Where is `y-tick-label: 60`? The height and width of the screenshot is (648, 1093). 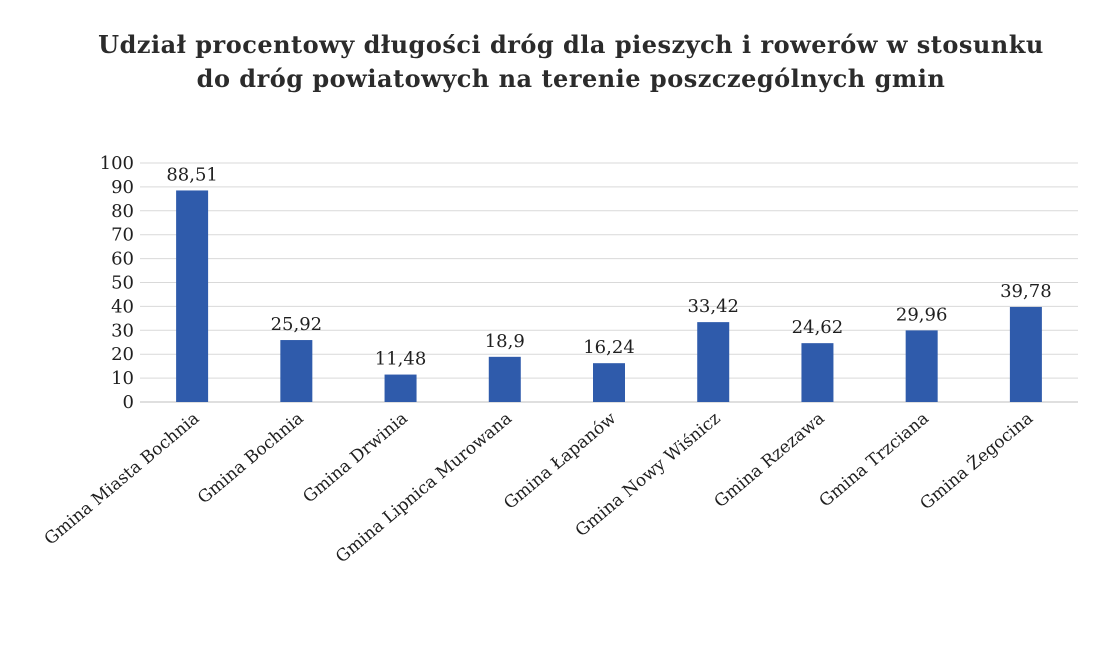
y-tick-label: 60 is located at coordinates (122, 259).